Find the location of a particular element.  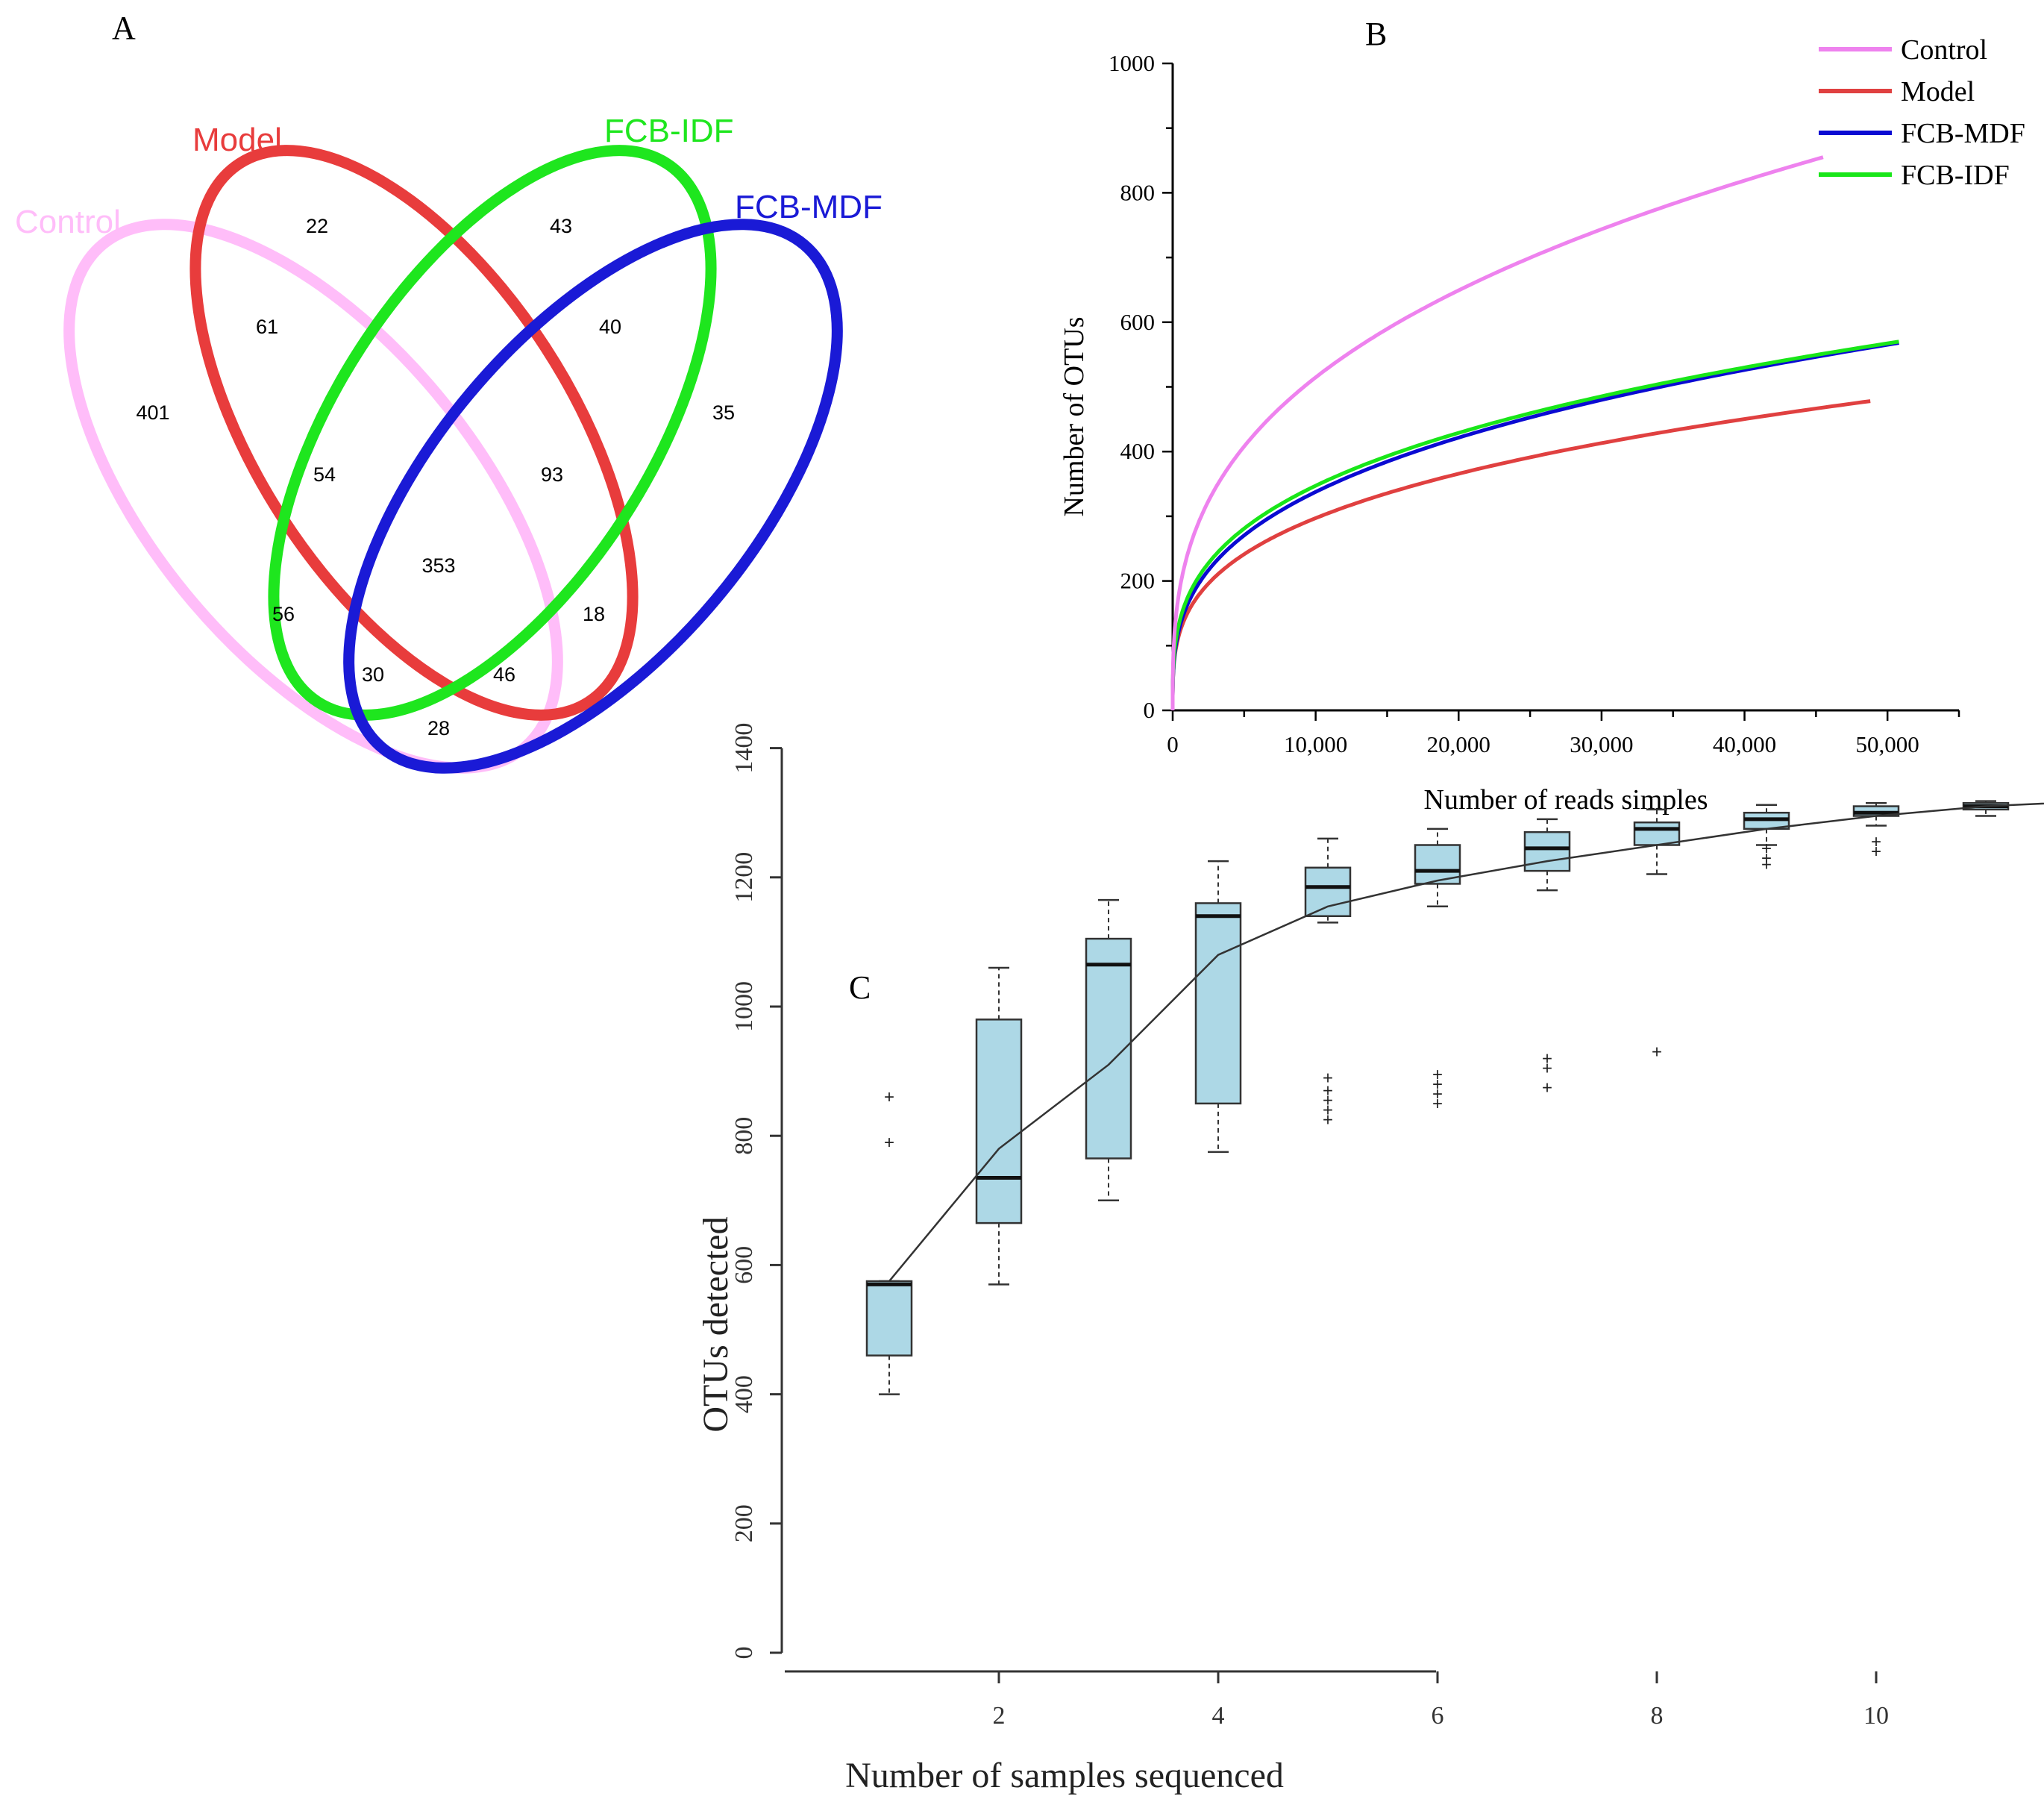

chart-c-box-group: +++++ is located at coordinates (1328, 983).